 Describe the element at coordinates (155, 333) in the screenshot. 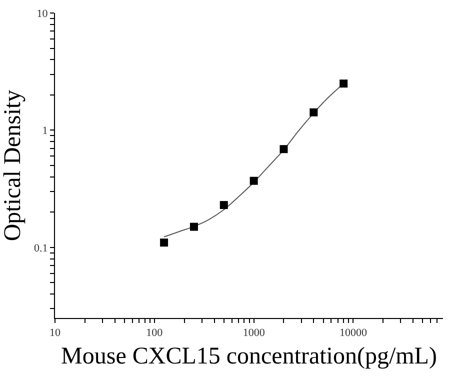

I see `x-tick-label: 100` at that location.